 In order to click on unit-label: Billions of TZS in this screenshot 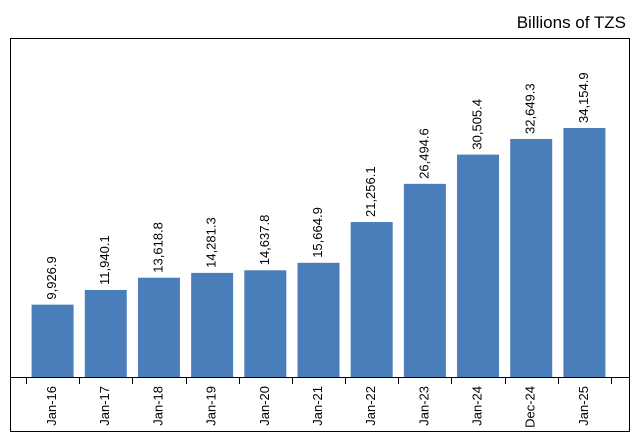, I will do `click(571, 22)`.